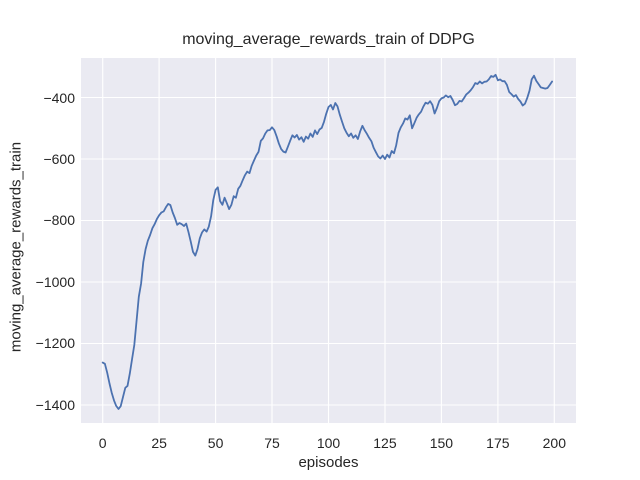 Image resolution: width=640 pixels, height=480 pixels. Describe the element at coordinates (328, 39) in the screenshot. I see `chart-title: moving_average_rewards_train of DDPG` at that location.